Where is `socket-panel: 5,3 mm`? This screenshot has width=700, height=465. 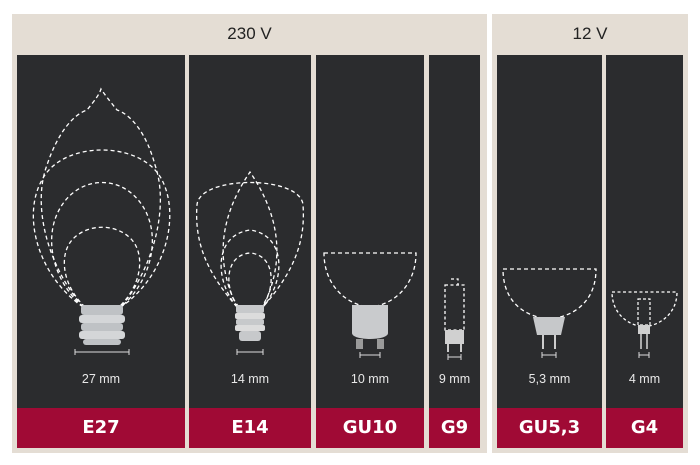 socket-panel: 5,3 mm is located at coordinates (549, 231).